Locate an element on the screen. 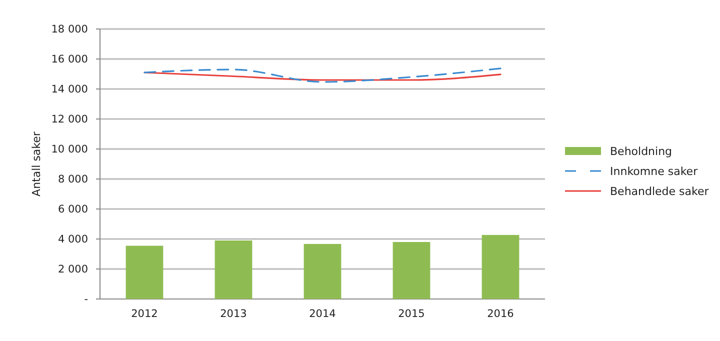 This screenshot has height=341, width=720. y-axis-title: Antall saker is located at coordinates (36, 163).